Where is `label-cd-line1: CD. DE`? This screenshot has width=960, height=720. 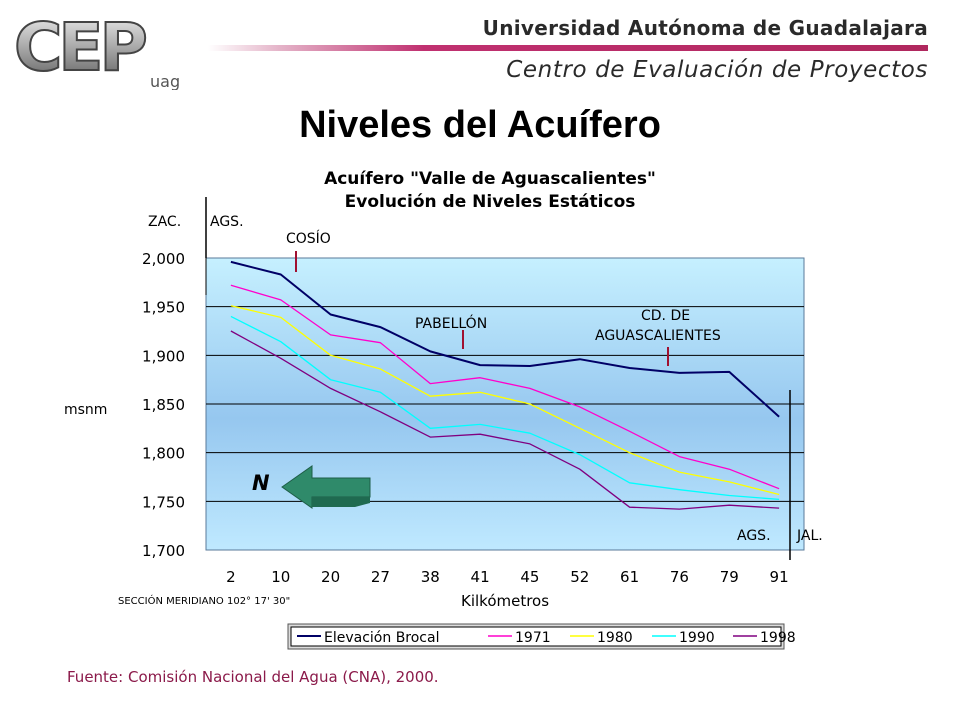
label-cd-line1: CD. DE is located at coordinates (665, 316).